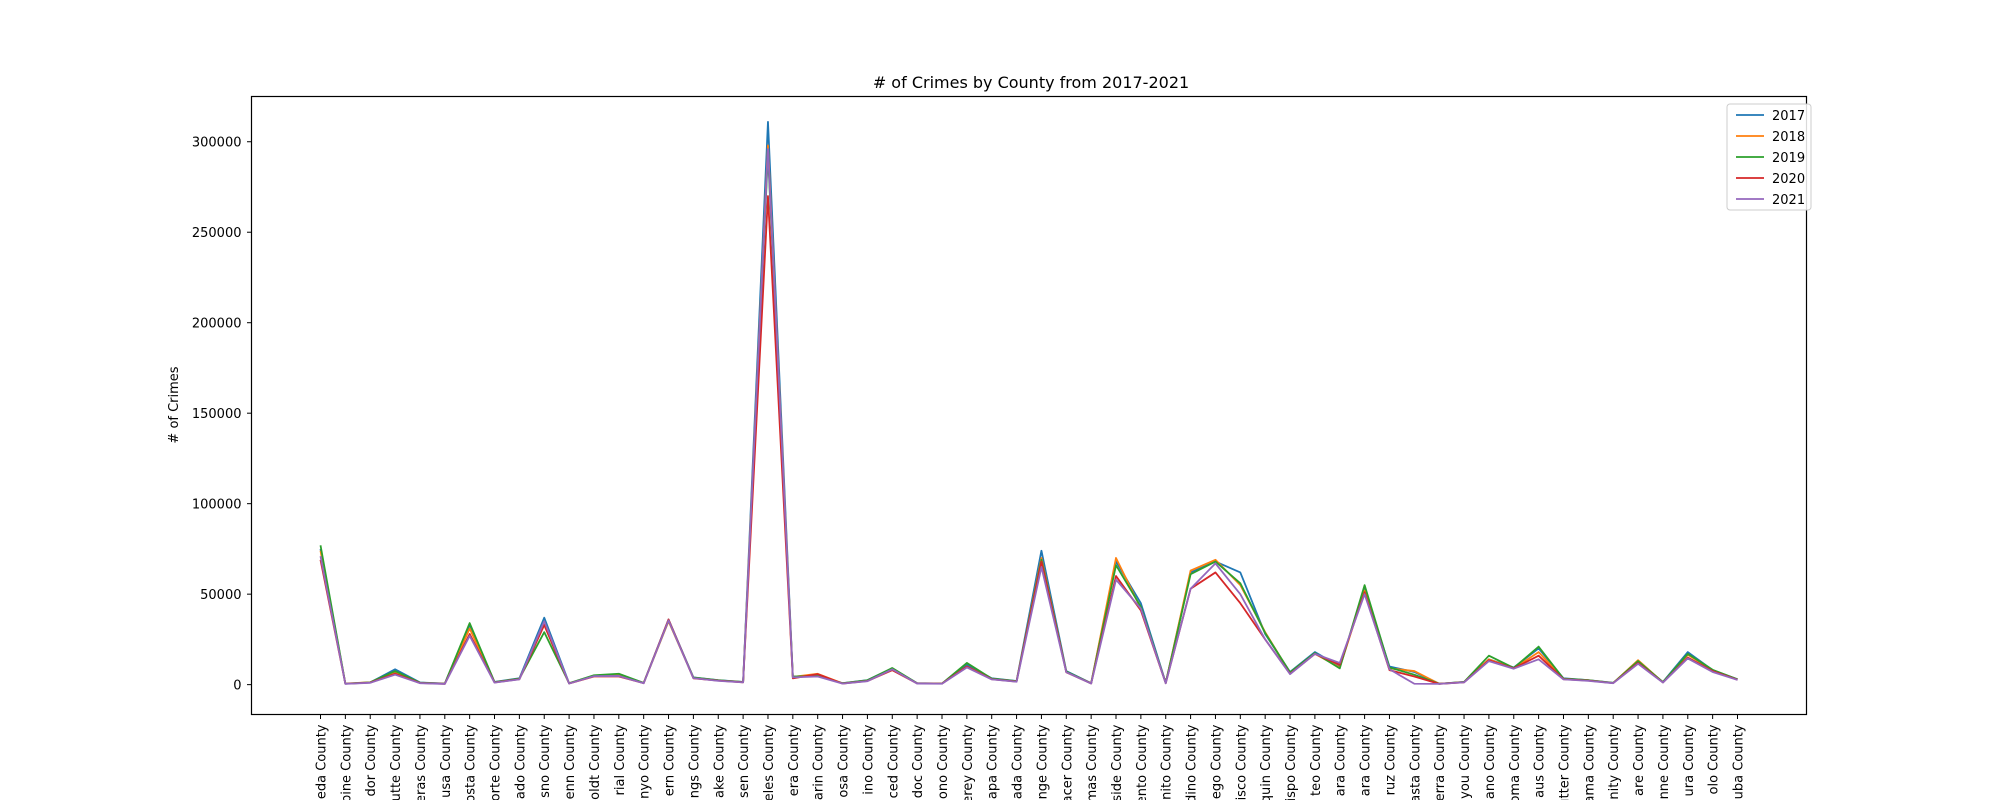  Describe the element at coordinates (346, 762) in the screenshot. I see `x-tick-label: pine County` at that location.